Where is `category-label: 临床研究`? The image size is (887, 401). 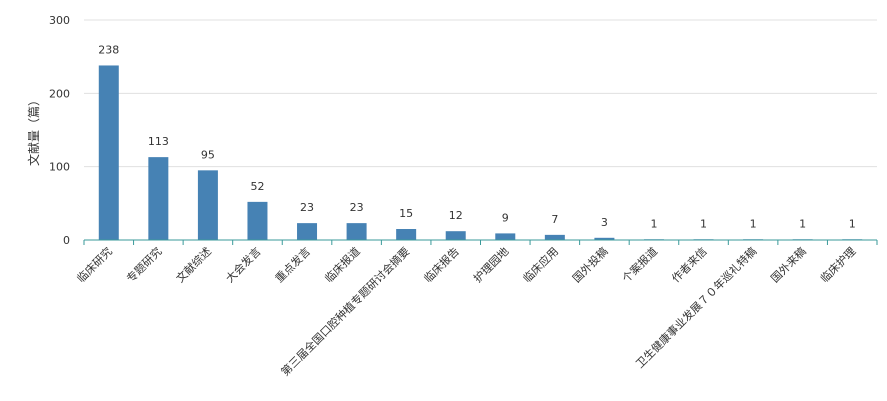 category-label: 临床研究 is located at coordinates (94, 264).